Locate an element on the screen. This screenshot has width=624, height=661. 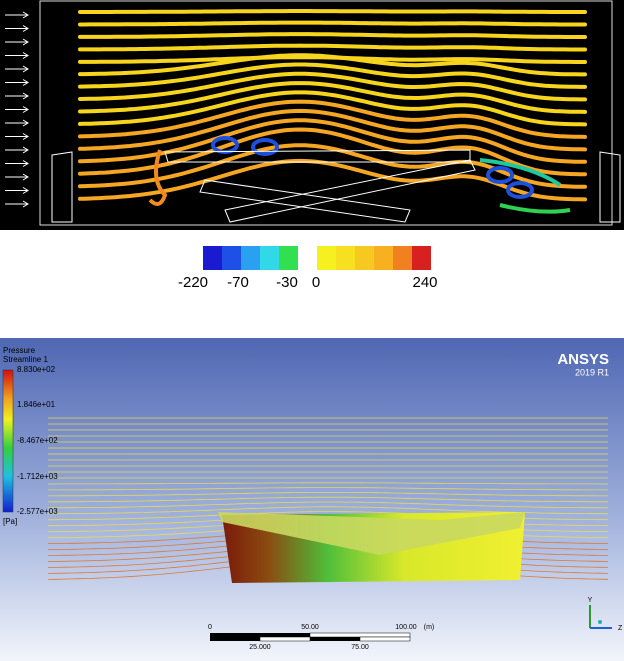
roof-truss is located at coordinates (336, 186).